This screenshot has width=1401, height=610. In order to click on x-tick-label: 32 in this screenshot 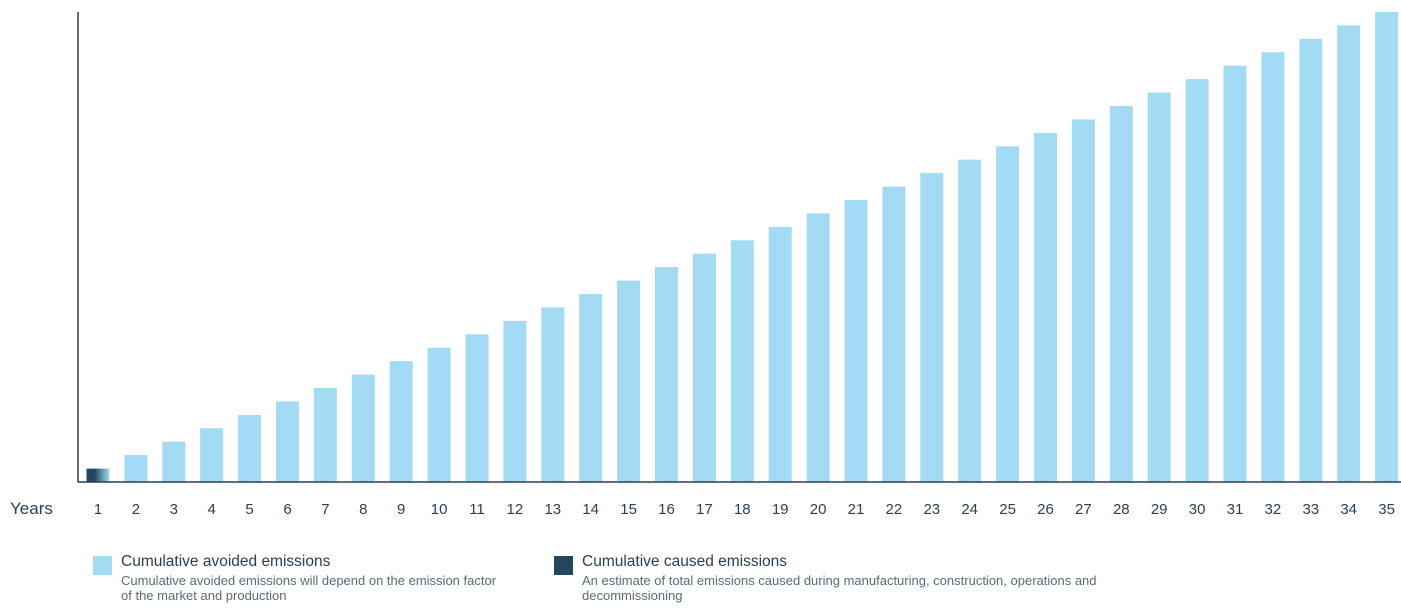, I will do `click(1273, 509)`.